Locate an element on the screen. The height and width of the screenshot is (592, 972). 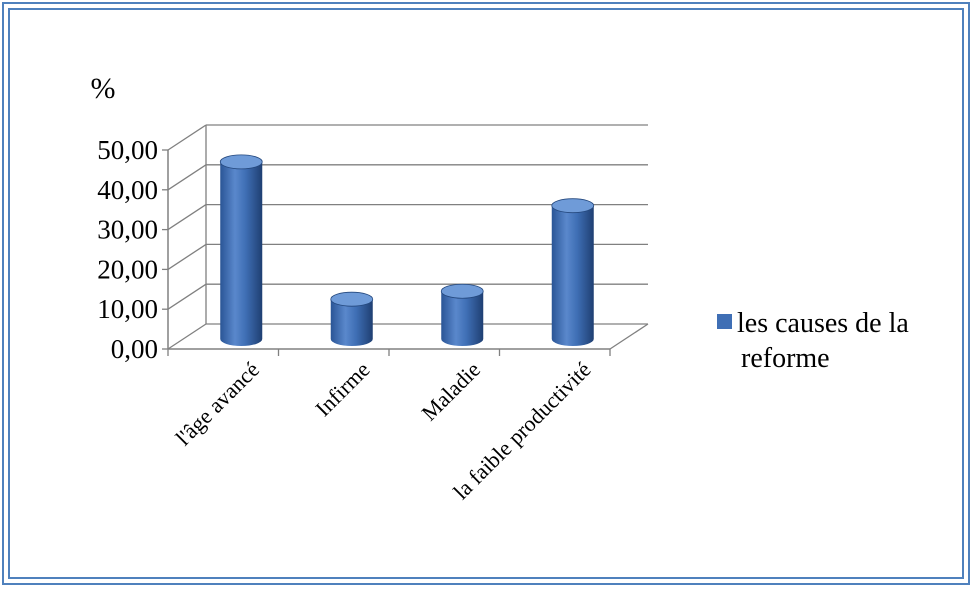
legend-label-line2: reforme is located at coordinates (785, 358).